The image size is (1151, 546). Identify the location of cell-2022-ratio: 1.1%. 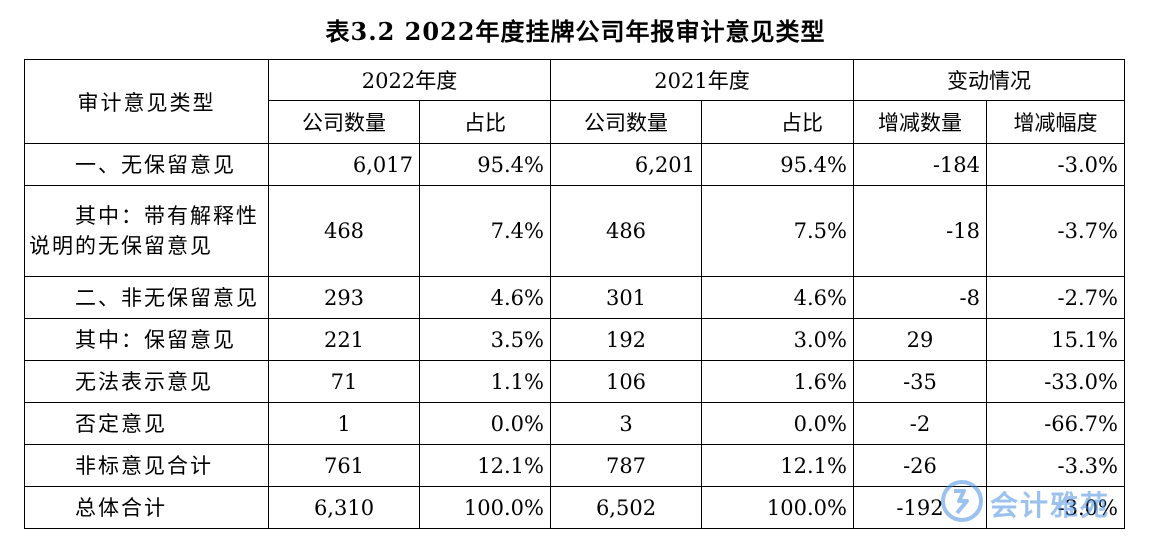
(485, 381).